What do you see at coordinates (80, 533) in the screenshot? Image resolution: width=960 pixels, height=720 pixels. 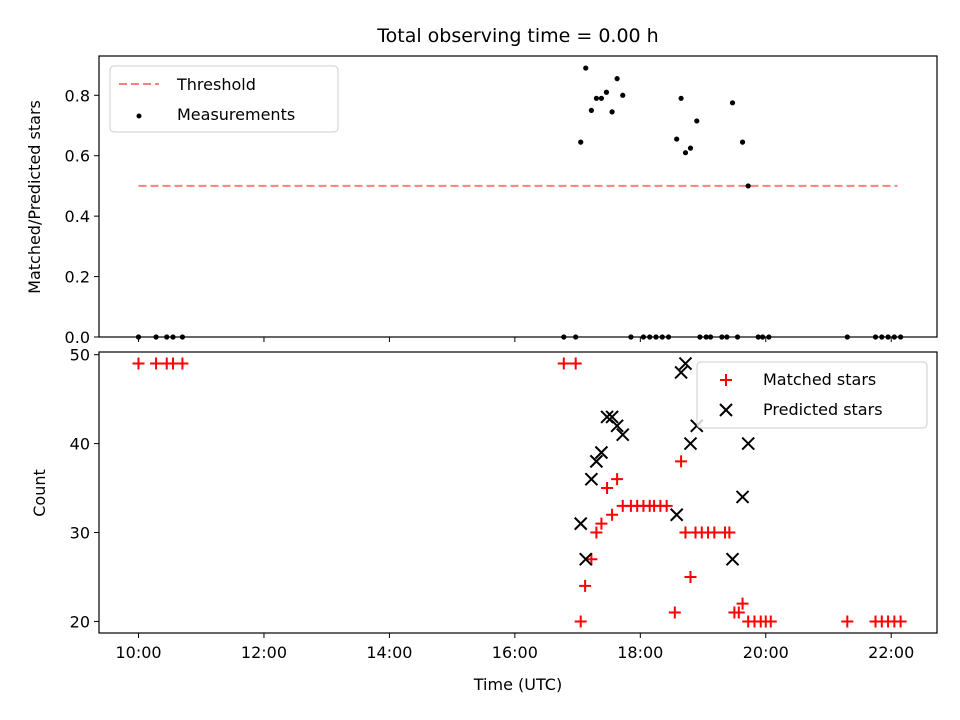 I see `bottom-y-tick-label: 30` at bounding box center [80, 533].